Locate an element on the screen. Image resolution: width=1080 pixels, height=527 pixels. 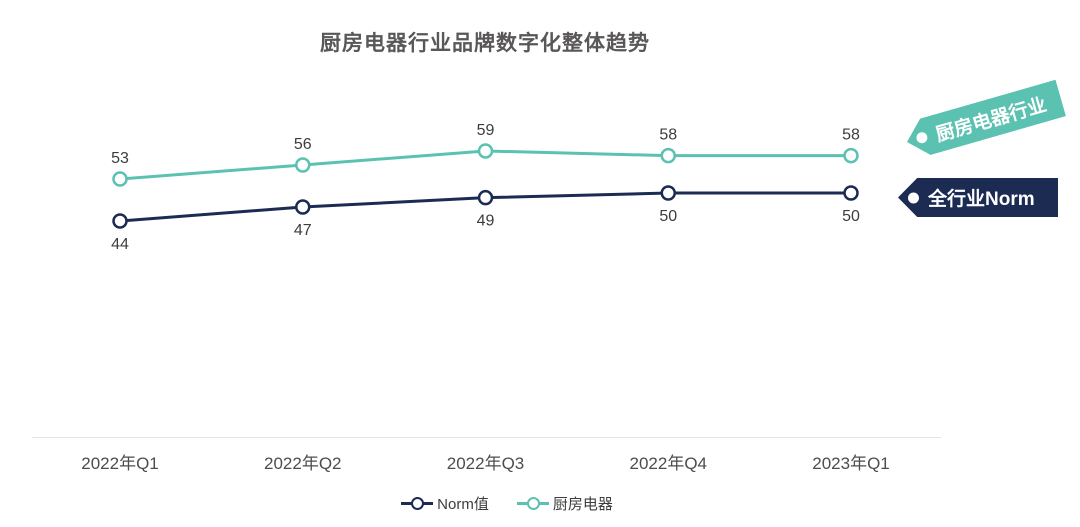
series-tag-norm: 全行业Norm is located at coordinates (978, 197).